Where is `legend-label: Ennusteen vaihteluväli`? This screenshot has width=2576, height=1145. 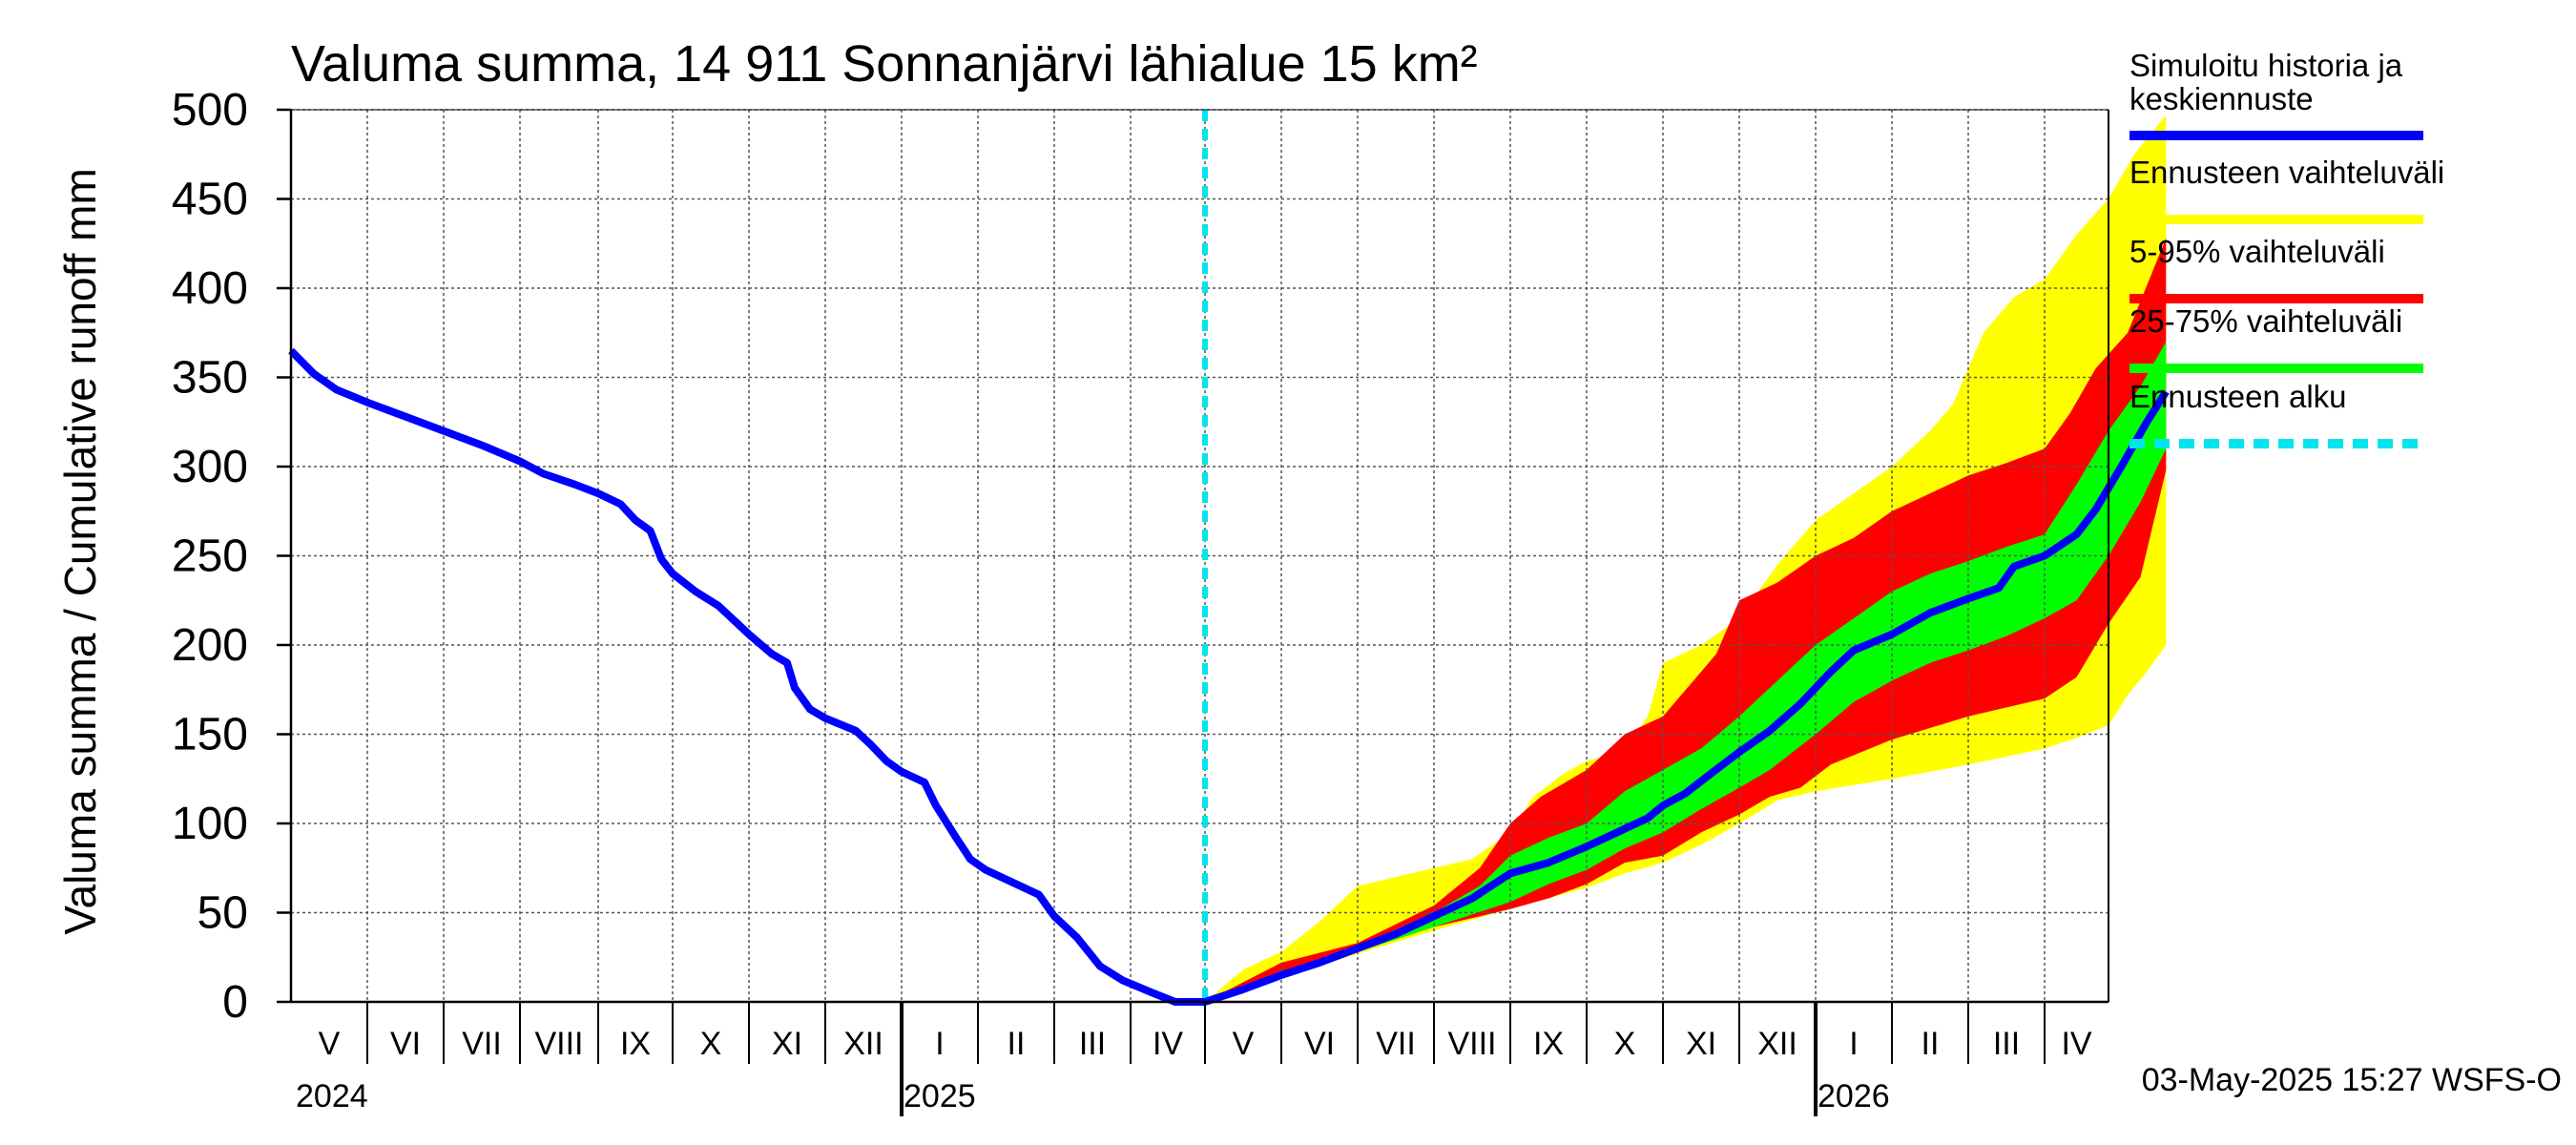 legend-label: Ennusteen vaihteluväli is located at coordinates (2286, 172).